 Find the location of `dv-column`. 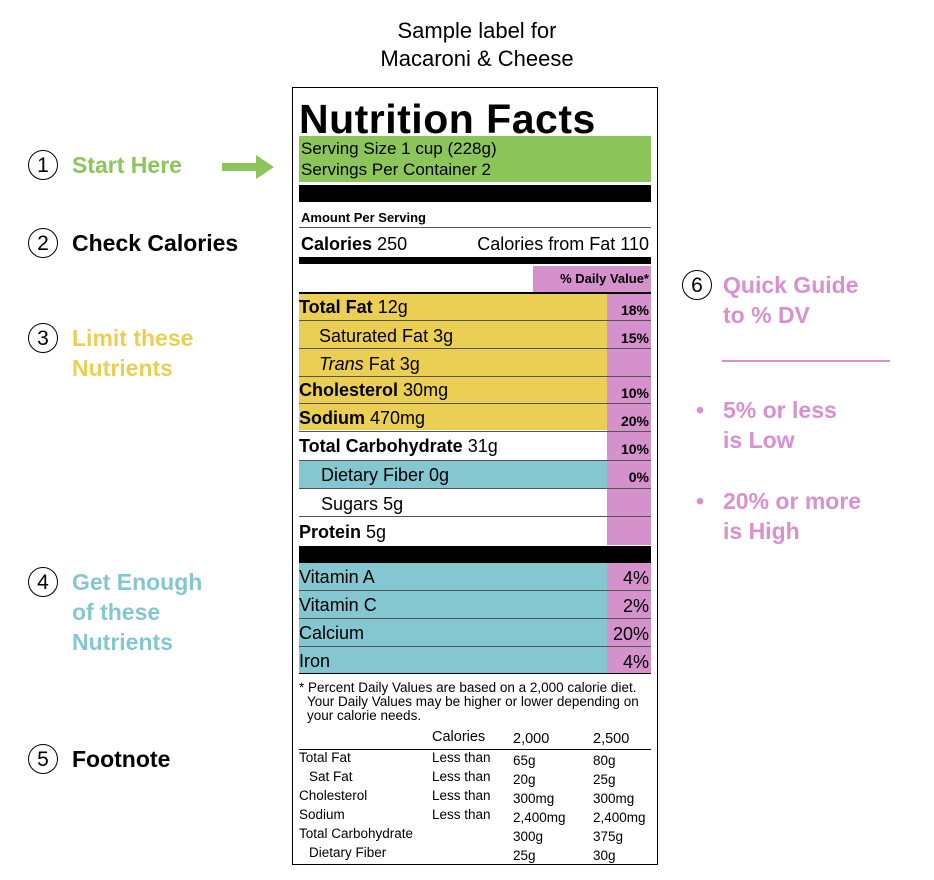

dv-column is located at coordinates (629, 418).